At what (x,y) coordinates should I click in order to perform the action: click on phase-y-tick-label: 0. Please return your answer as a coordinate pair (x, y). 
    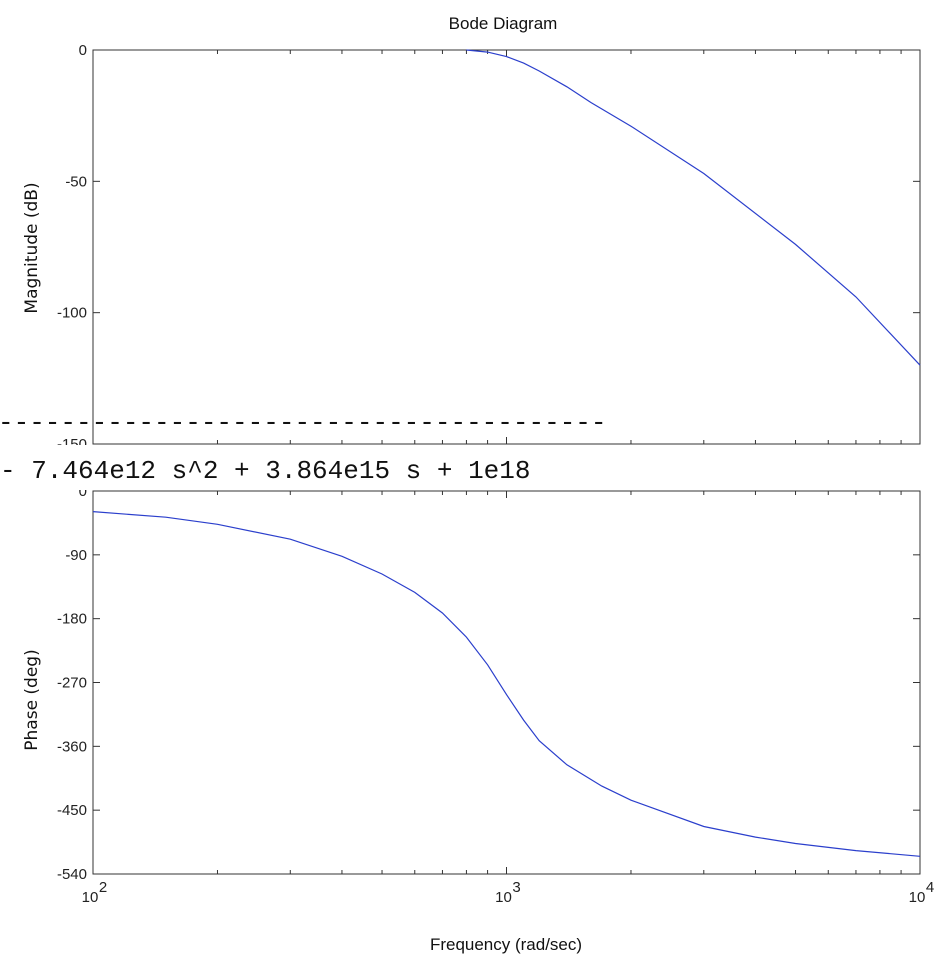
    Looking at the image, I should click on (83, 491).